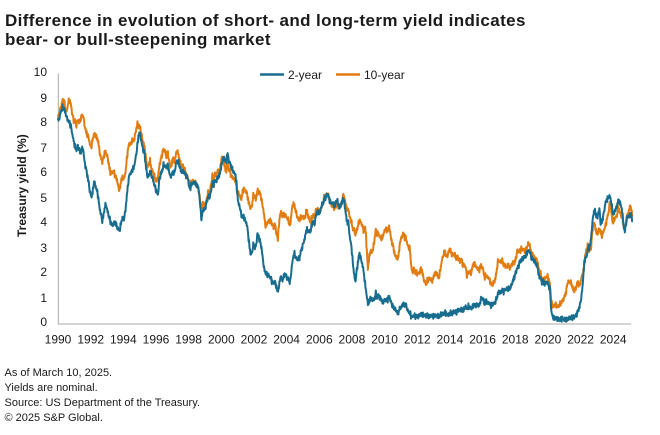 The width and height of the screenshot is (660, 435). I want to click on svg-text: 2002, so click(254, 340).